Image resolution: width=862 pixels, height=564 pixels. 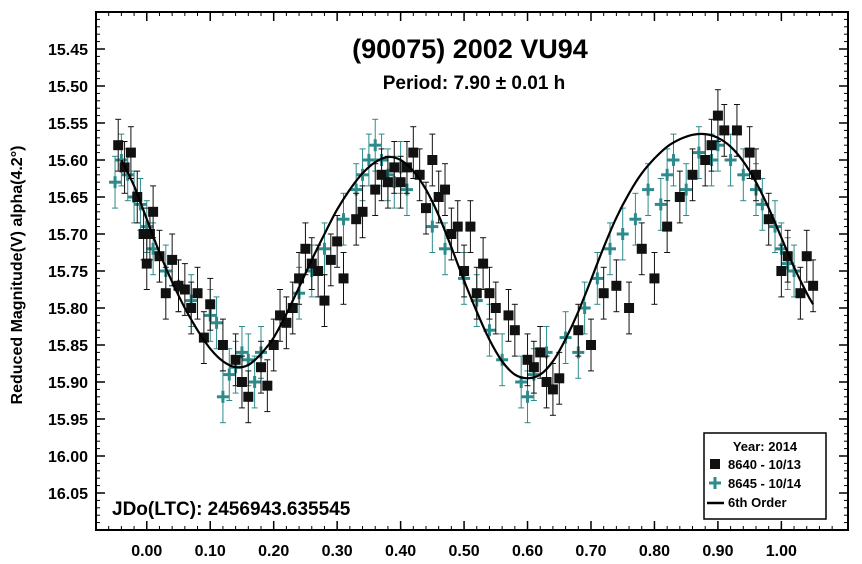 I want to click on x-tick-label: 0.20, so click(x=273, y=551).